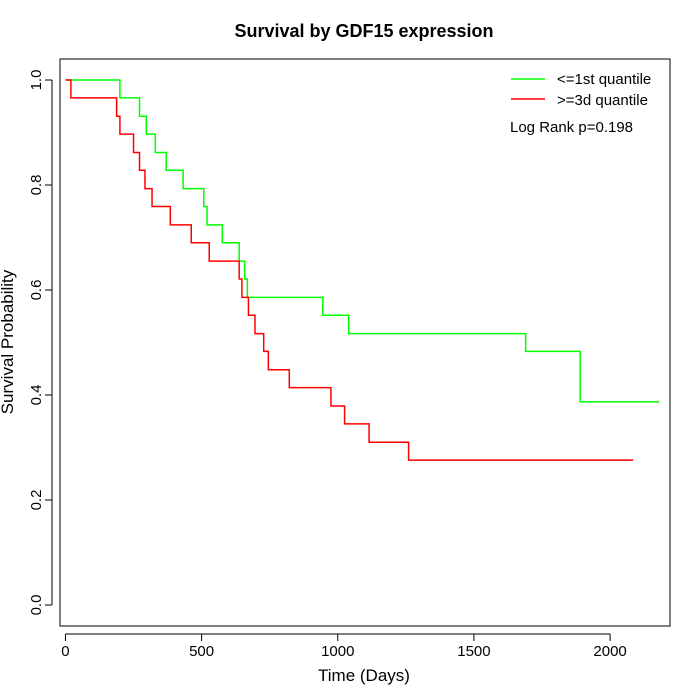 This screenshot has width=700, height=700. Describe the element at coordinates (473, 651) in the screenshot. I see `x-tick-label: 1500` at that location.